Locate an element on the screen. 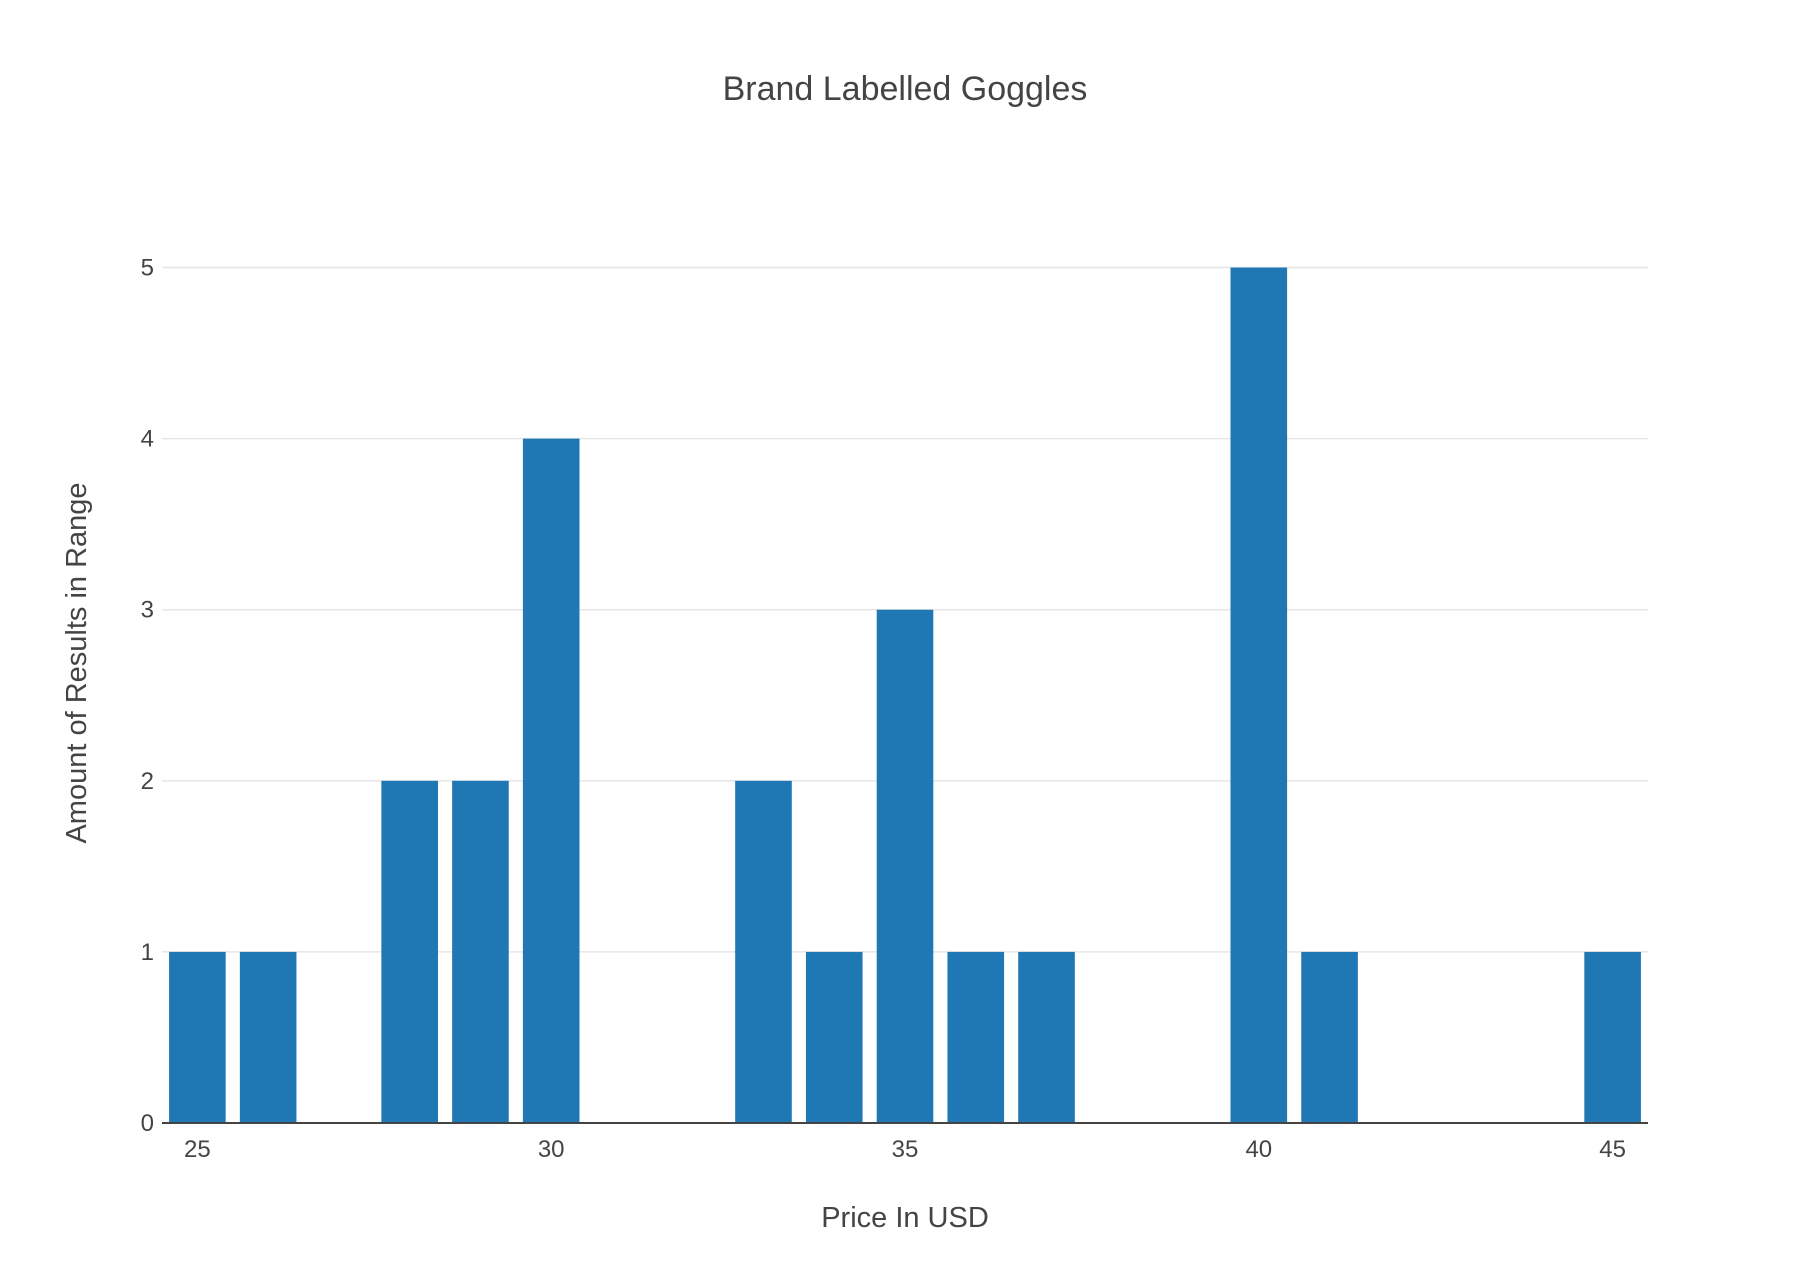 This screenshot has width=1810, height=1284. y-tick-label: 3 is located at coordinates (147, 610).